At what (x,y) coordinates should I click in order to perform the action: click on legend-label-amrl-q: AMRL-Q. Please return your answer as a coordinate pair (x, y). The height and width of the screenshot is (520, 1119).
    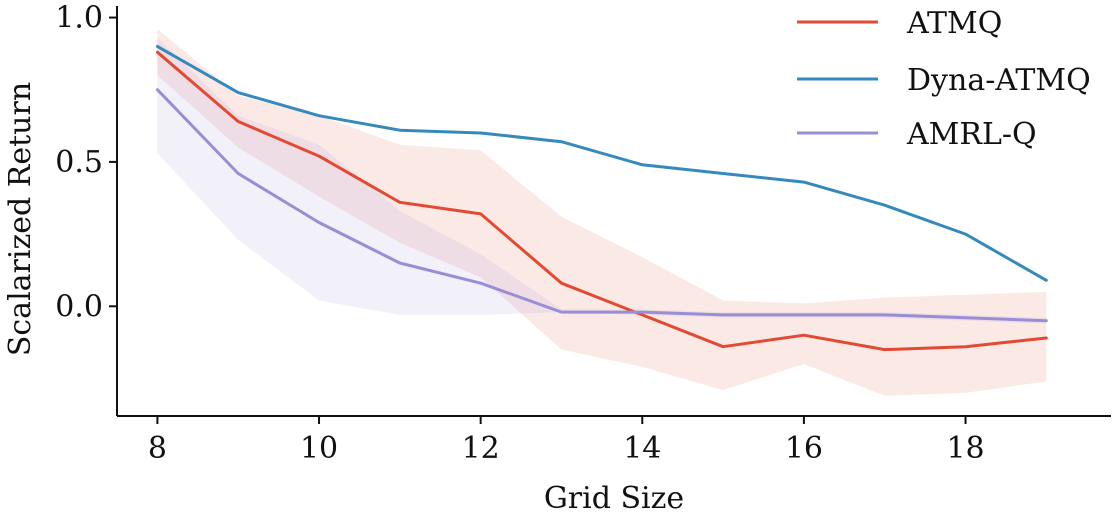
    Looking at the image, I should click on (971, 134).